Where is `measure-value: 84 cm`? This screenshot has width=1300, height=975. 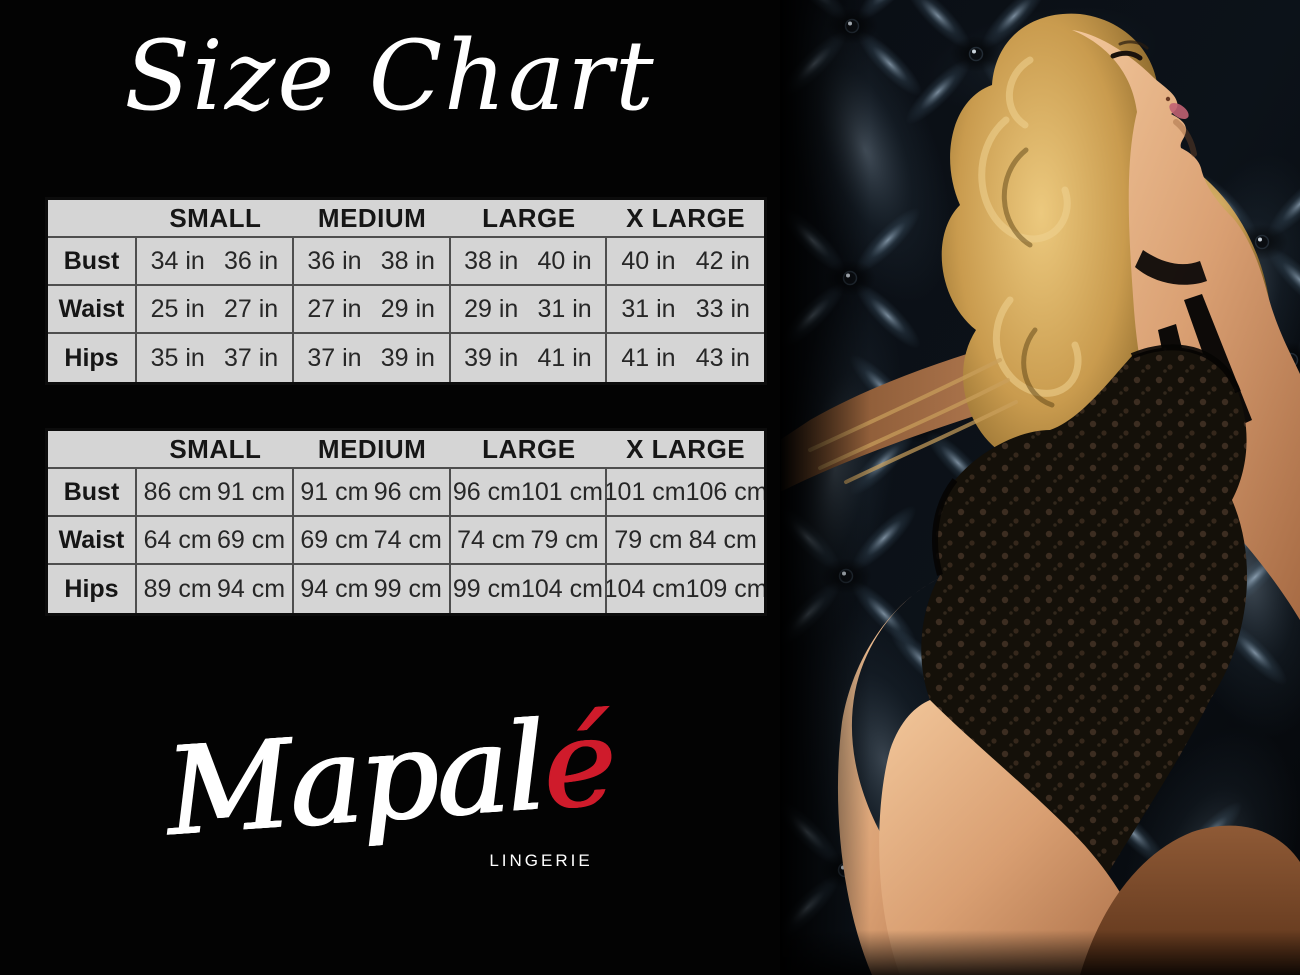 measure-value: 84 cm is located at coordinates (722, 539).